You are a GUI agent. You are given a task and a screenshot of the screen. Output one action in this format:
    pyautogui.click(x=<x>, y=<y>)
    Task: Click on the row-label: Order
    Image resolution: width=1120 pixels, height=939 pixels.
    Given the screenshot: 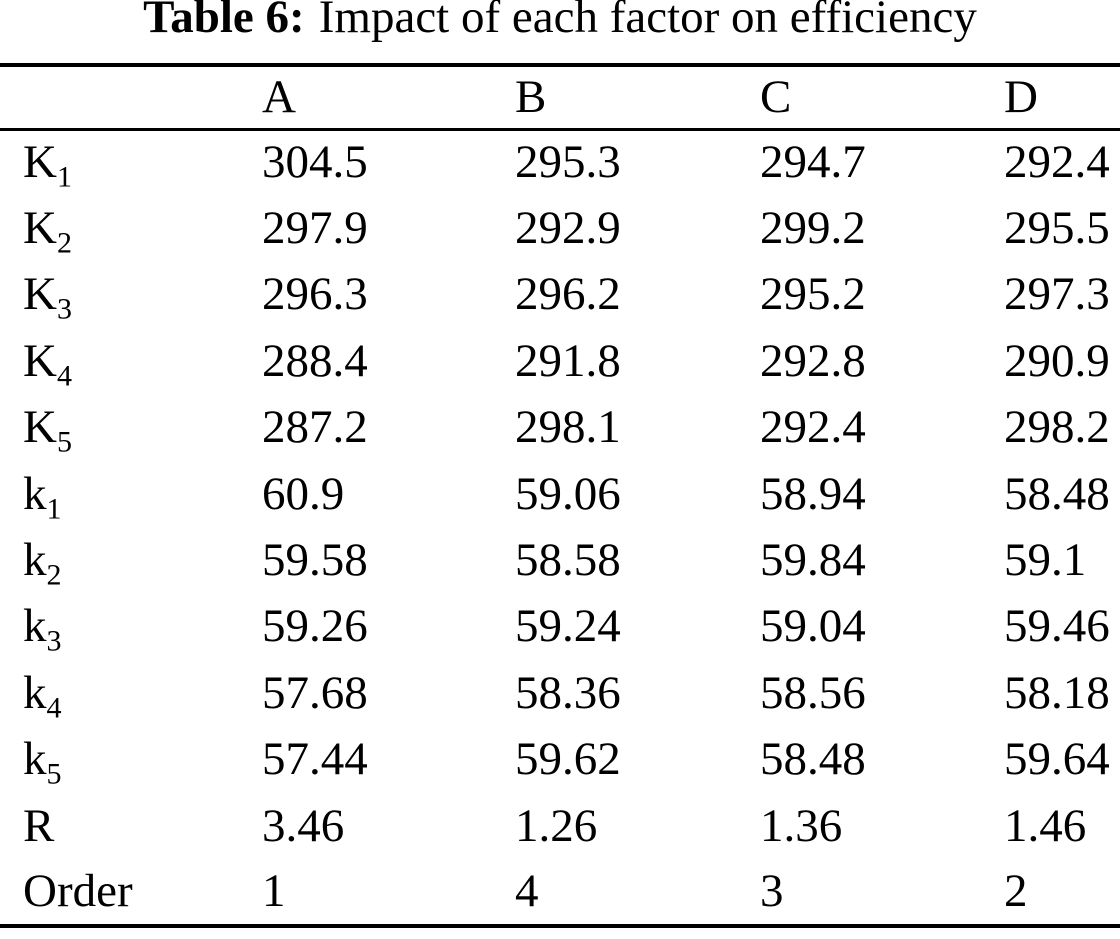 What is the action you would take?
    pyautogui.click(x=78, y=890)
    